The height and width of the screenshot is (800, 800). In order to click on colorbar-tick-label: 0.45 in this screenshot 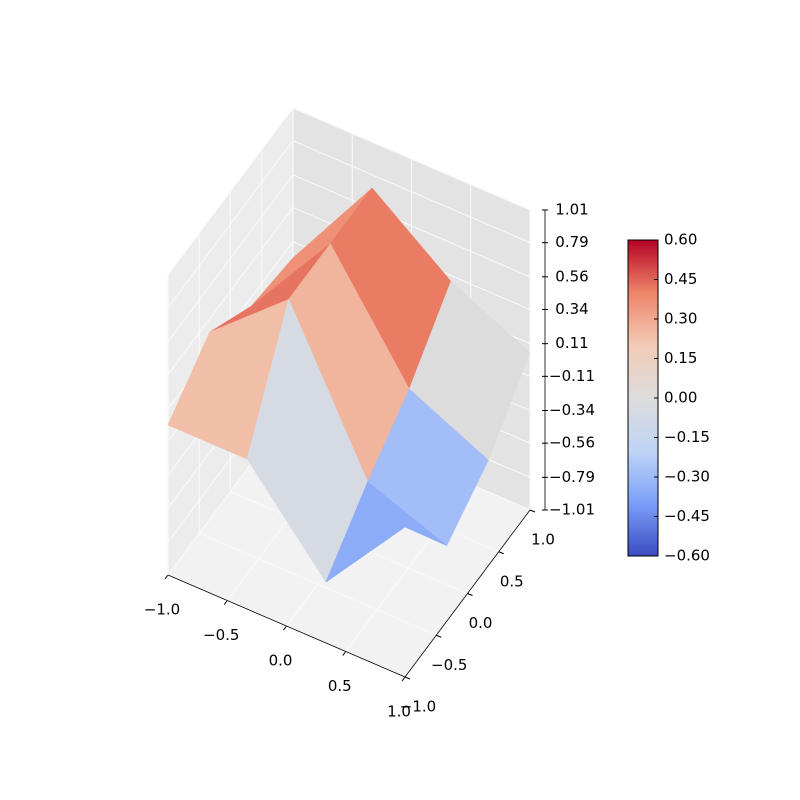, I will do `click(680, 279)`.